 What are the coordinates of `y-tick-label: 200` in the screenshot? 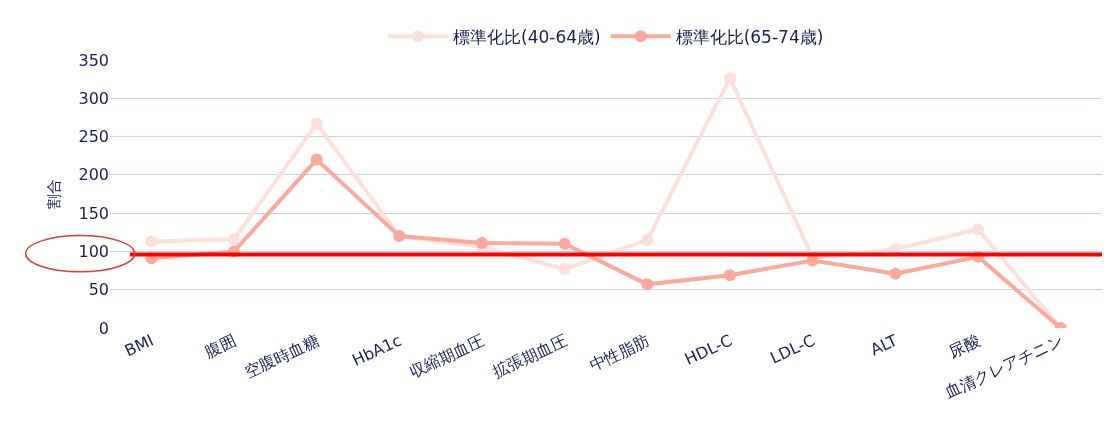 It's located at (93, 175).